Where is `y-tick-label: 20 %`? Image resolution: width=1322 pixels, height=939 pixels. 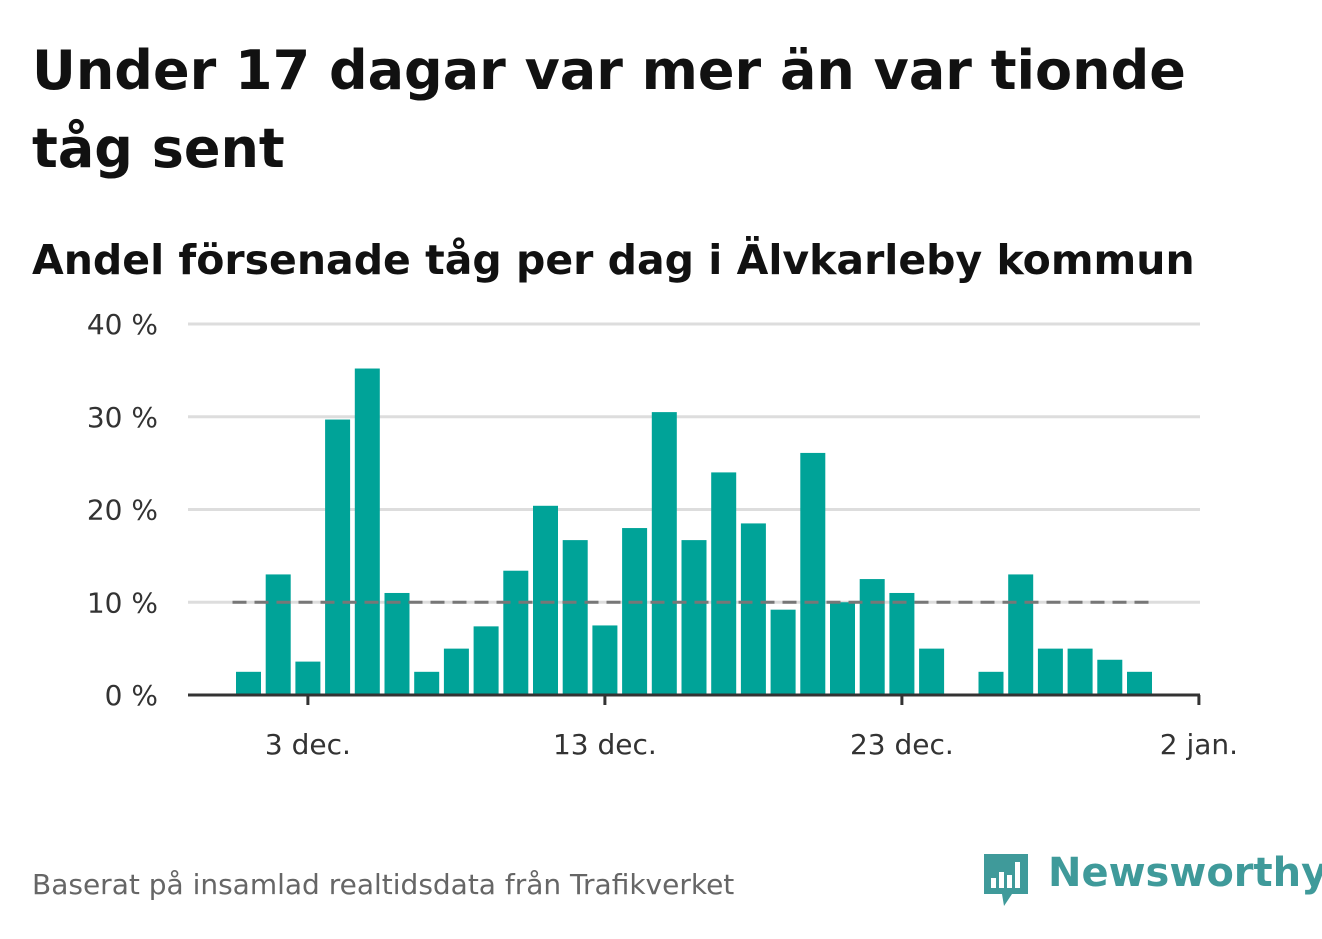
y-tick-label: 20 % is located at coordinates (122, 510).